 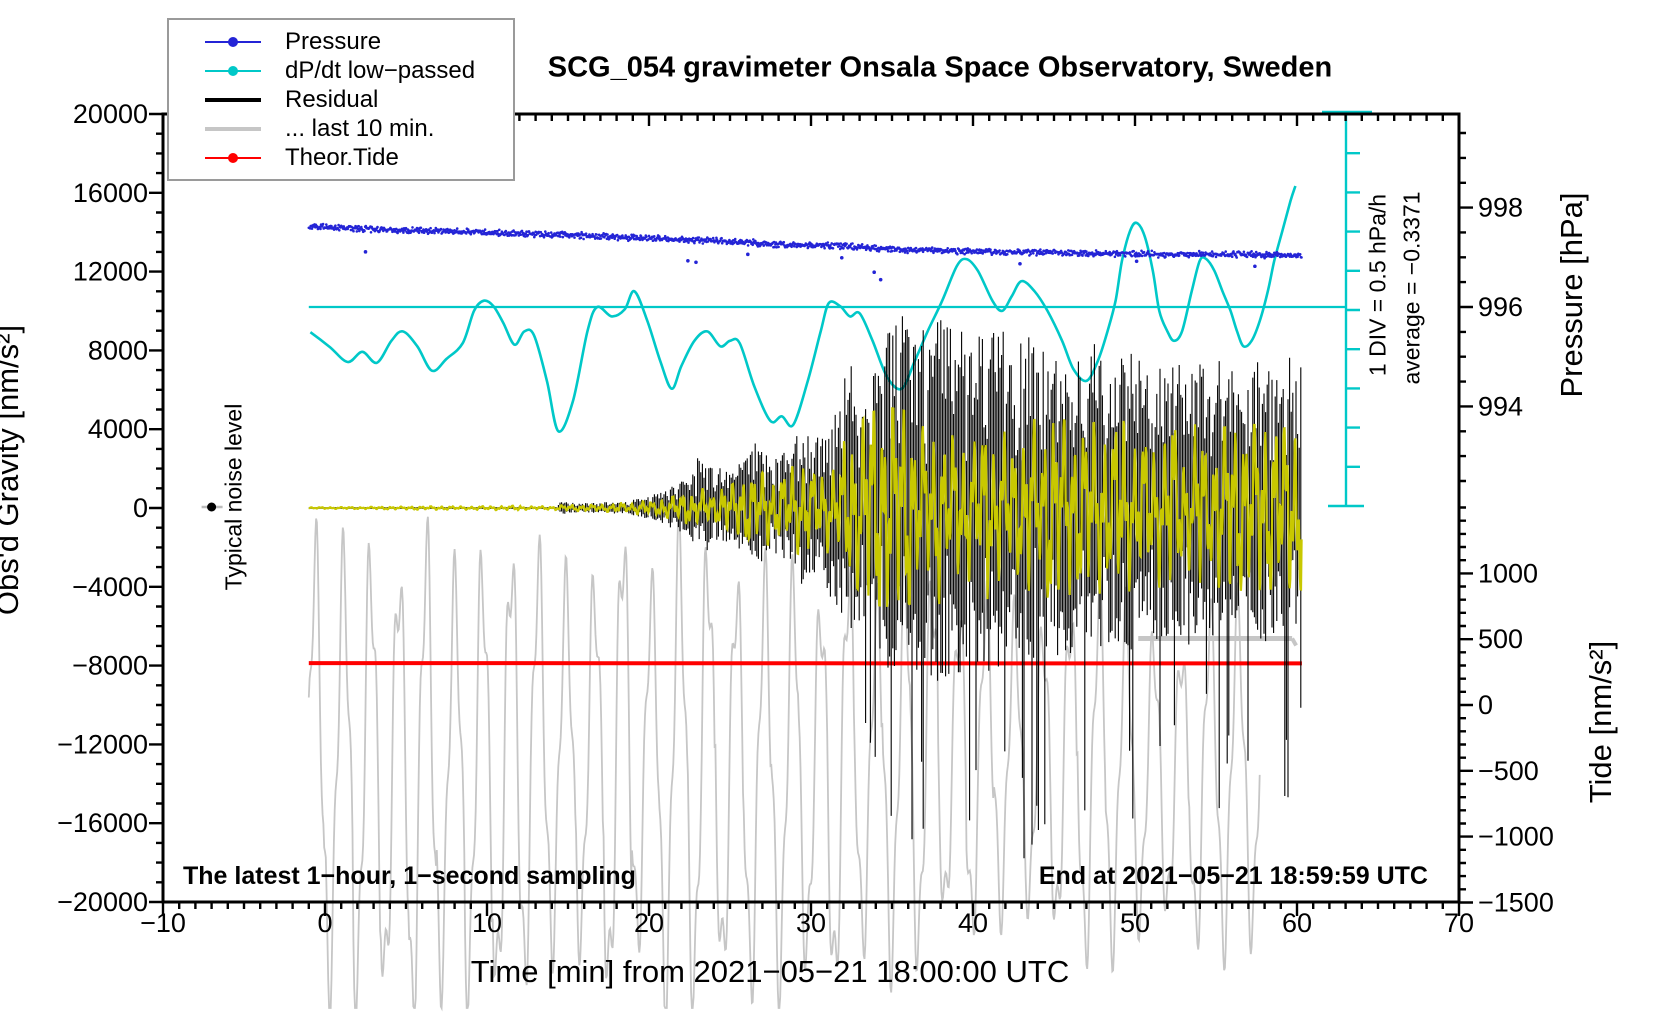 What do you see at coordinates (1135, 923) in the screenshot?
I see `tick-label: 50` at bounding box center [1135, 923].